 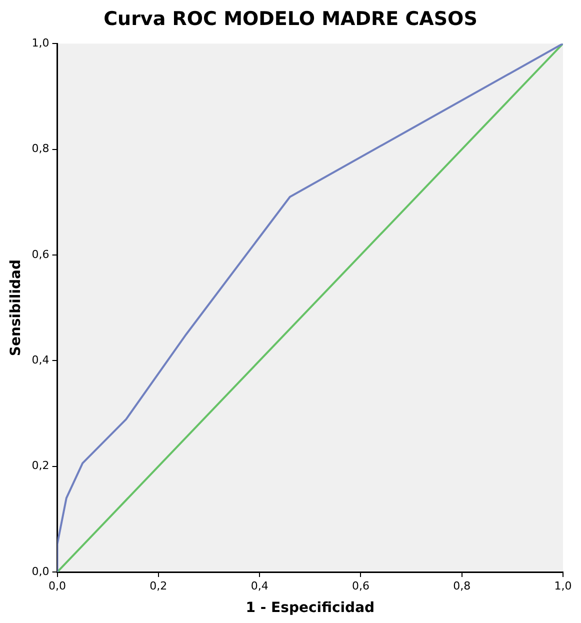 What do you see at coordinates (41, 254) in the screenshot?
I see `y-tick-label: 0,6` at bounding box center [41, 254].